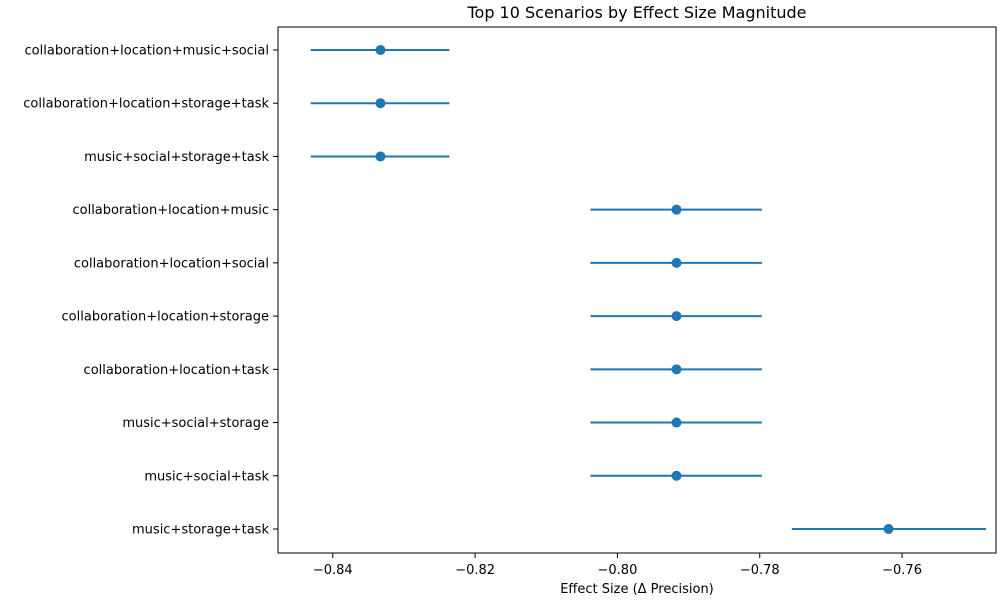  I want to click on x-axis-label: Effect Size (Δ Precision), so click(637, 589).